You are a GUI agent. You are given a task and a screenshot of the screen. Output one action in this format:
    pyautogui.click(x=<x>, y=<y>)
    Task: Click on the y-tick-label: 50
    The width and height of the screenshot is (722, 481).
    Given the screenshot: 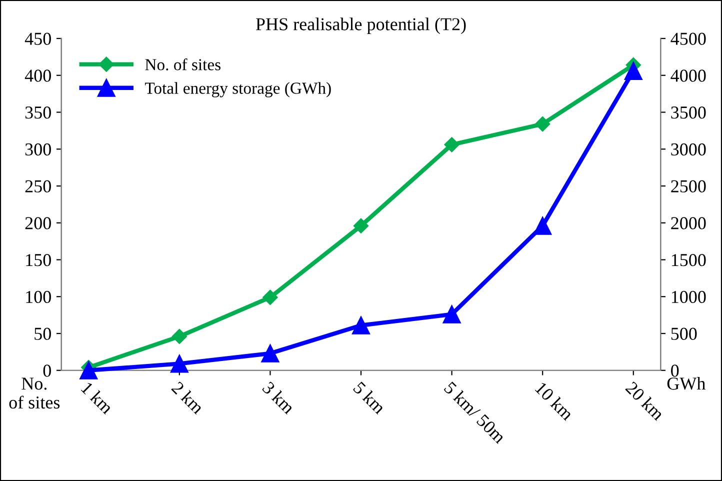 What is the action you would take?
    pyautogui.click(x=42, y=334)
    